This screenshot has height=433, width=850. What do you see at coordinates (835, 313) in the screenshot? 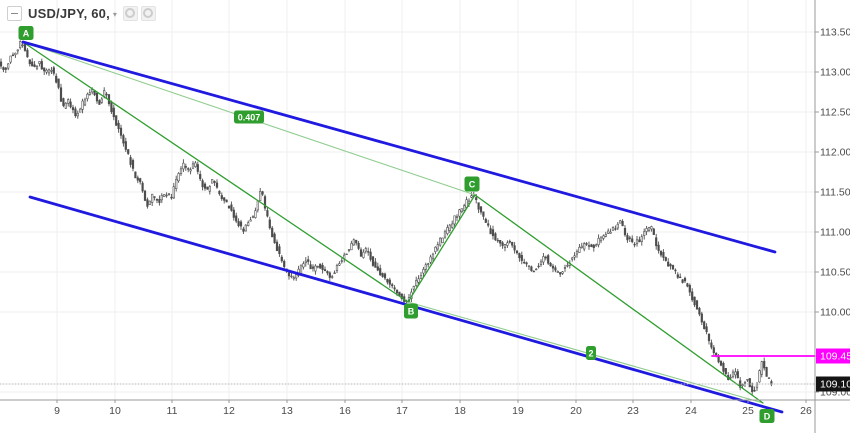
I see `y-axis-tick-label: 110.00` at bounding box center [835, 313].